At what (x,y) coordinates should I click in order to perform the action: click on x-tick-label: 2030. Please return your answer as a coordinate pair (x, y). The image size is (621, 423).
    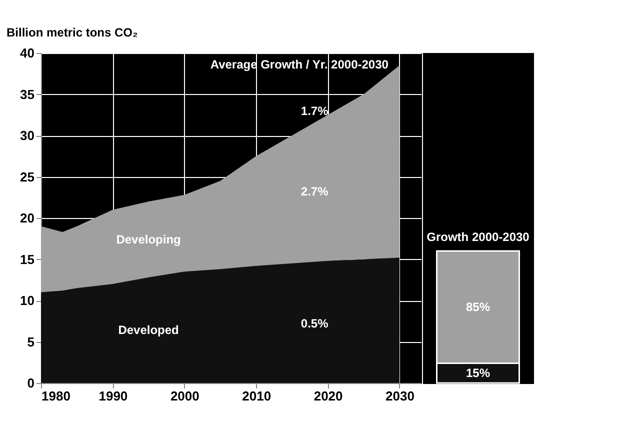
    Looking at the image, I should click on (400, 396).